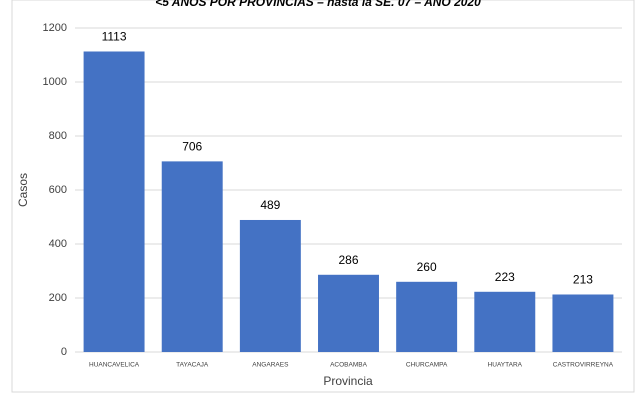 This screenshot has height=394, width=635. What do you see at coordinates (348, 381) in the screenshot?
I see `x-axis-title: Provincia` at bounding box center [348, 381].